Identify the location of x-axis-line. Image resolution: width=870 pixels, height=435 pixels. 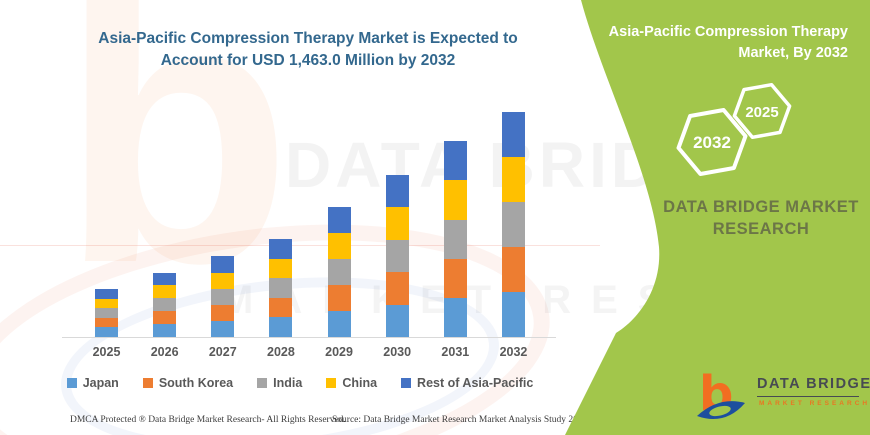
(309, 337).